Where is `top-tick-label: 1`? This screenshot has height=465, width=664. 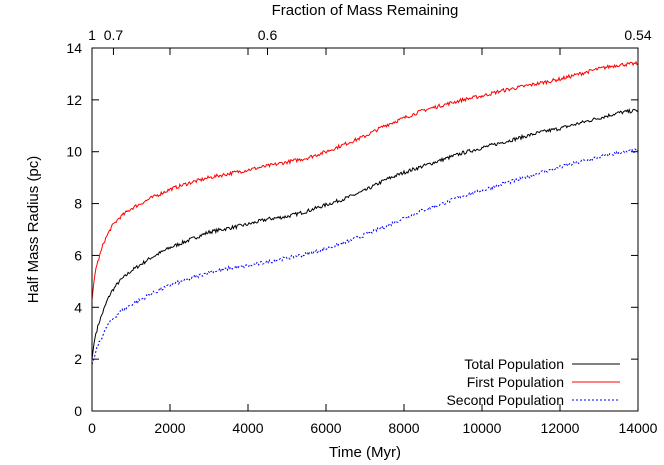
top-tick-label: 1 is located at coordinates (92, 35).